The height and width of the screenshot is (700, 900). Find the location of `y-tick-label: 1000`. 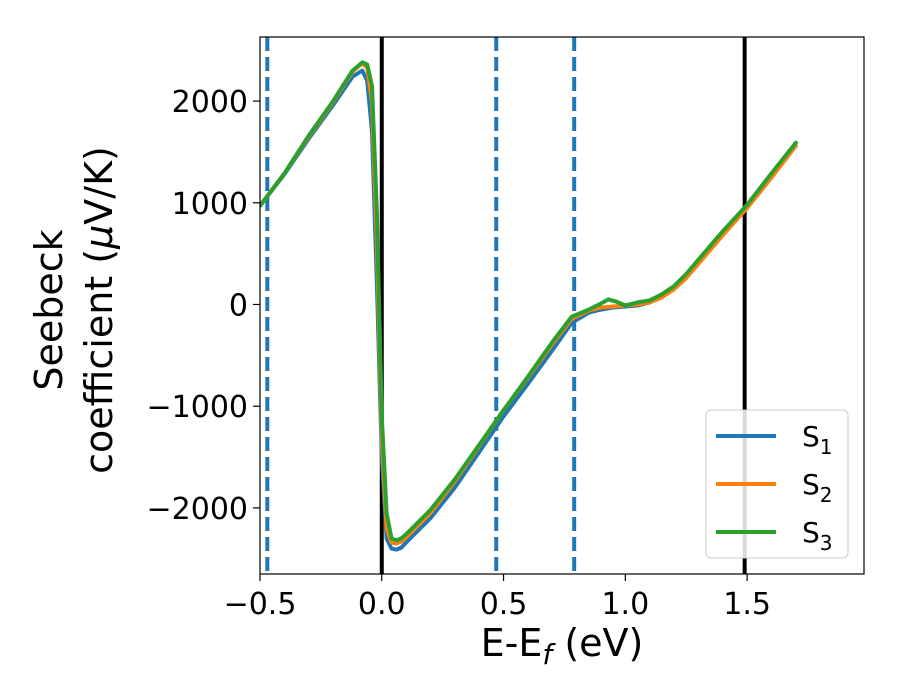

y-tick-label: 1000 is located at coordinates (210, 204).